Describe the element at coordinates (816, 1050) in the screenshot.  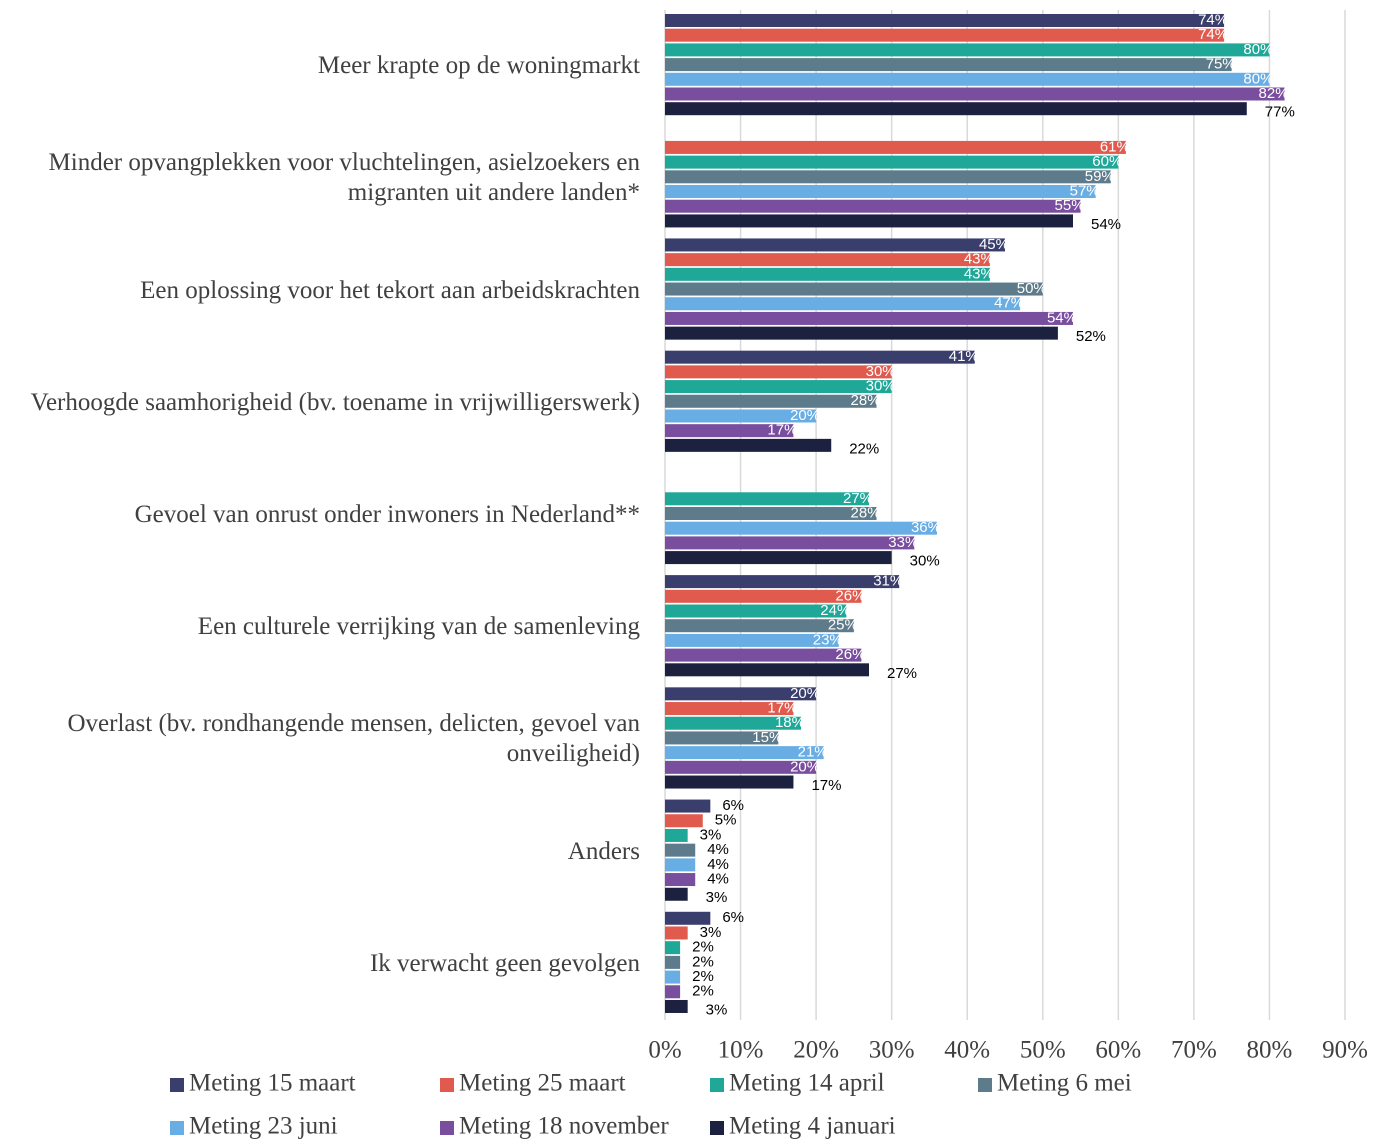
I see `x-tick-label: 20%` at that location.